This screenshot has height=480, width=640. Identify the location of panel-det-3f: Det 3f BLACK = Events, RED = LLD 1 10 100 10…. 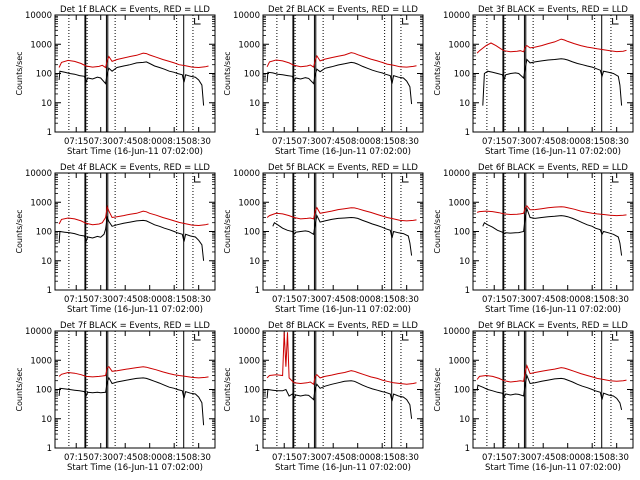
(533, 81).